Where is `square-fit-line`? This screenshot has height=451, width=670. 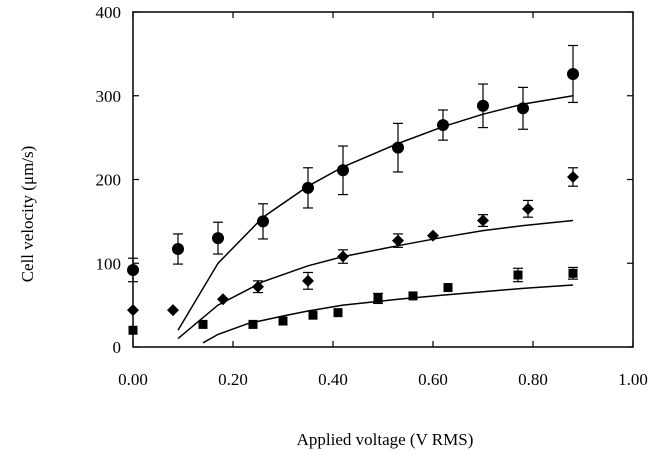
square-fit-line is located at coordinates (388, 314).